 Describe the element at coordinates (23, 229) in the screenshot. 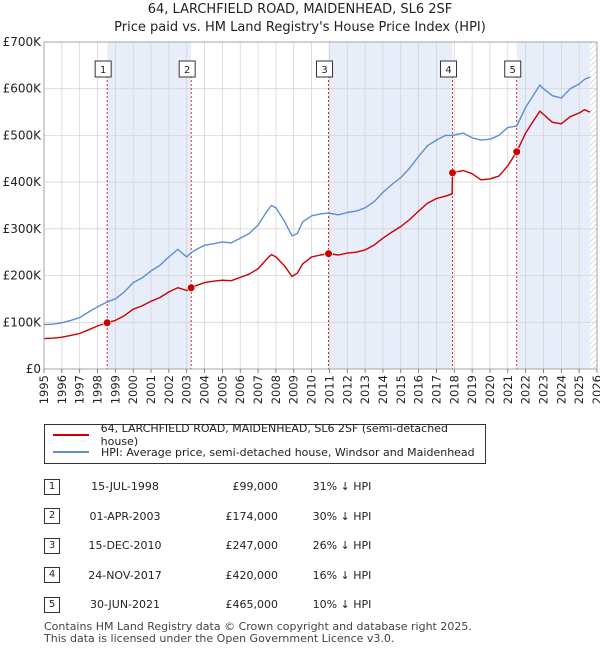

I see `y-tick-label: £300K` at that location.